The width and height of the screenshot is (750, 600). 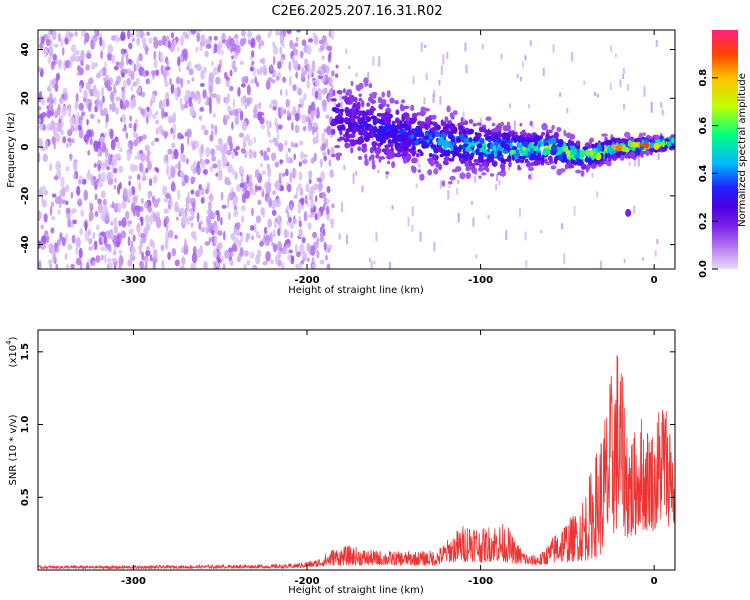 I want to click on colorbar-tick-label: 0.6, so click(x=703, y=126).